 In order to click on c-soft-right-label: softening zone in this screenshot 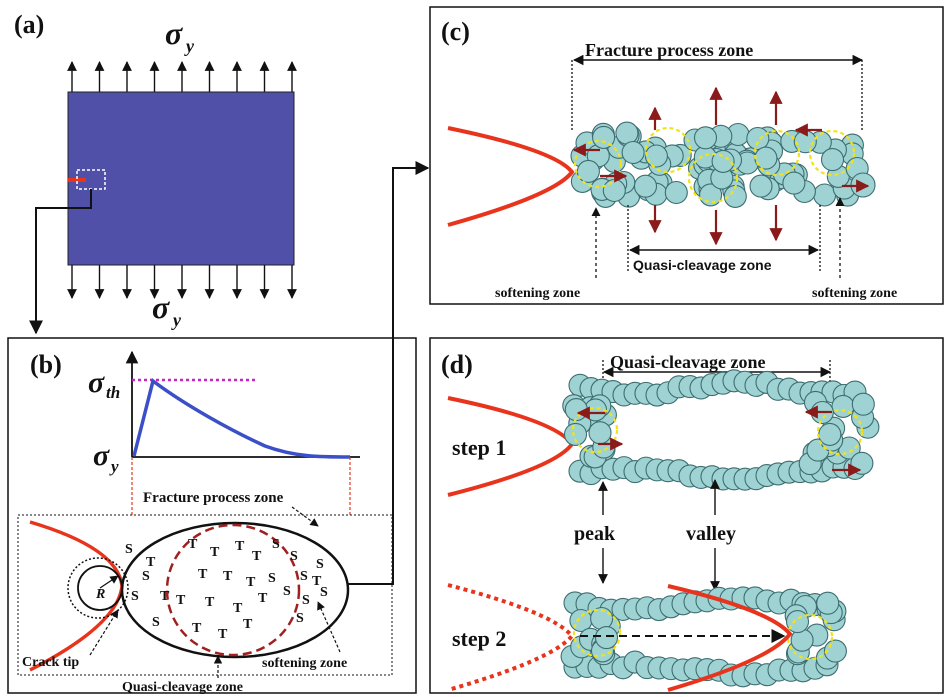, I will do `click(854, 293)`.